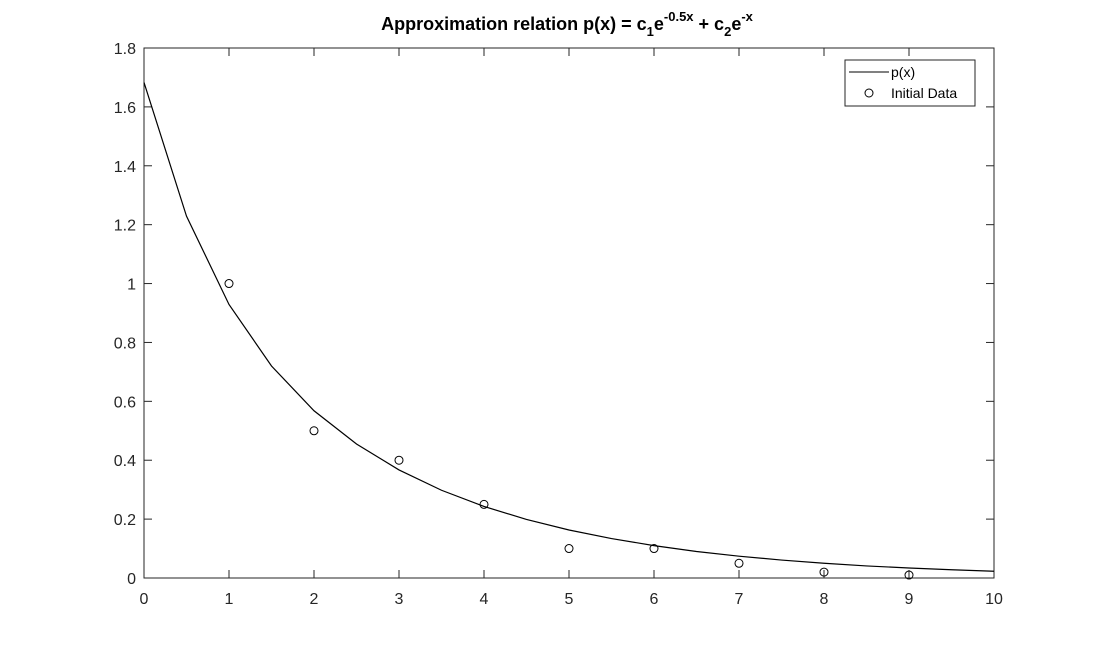 The height and width of the screenshot is (651, 1099). I want to click on legend-marker-swatch, so click(869, 93).